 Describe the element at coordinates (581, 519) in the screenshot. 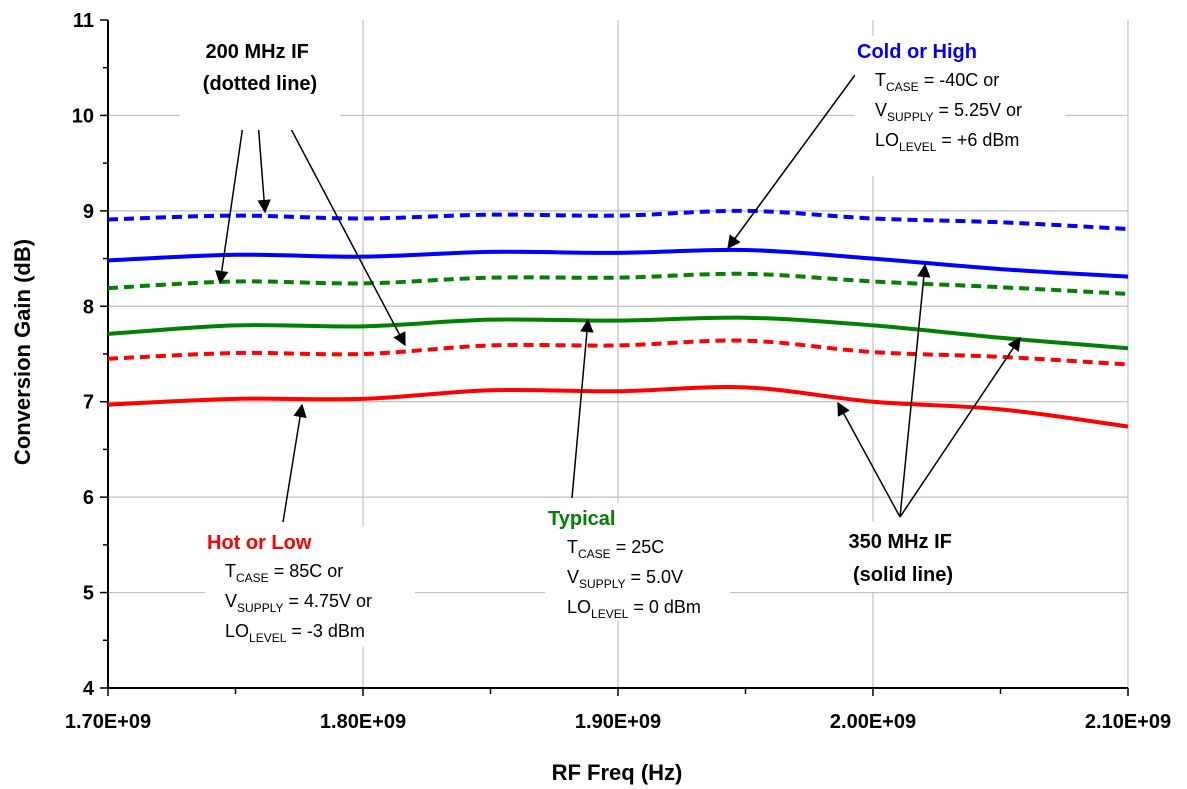

I see `typical-title: Typical` at that location.